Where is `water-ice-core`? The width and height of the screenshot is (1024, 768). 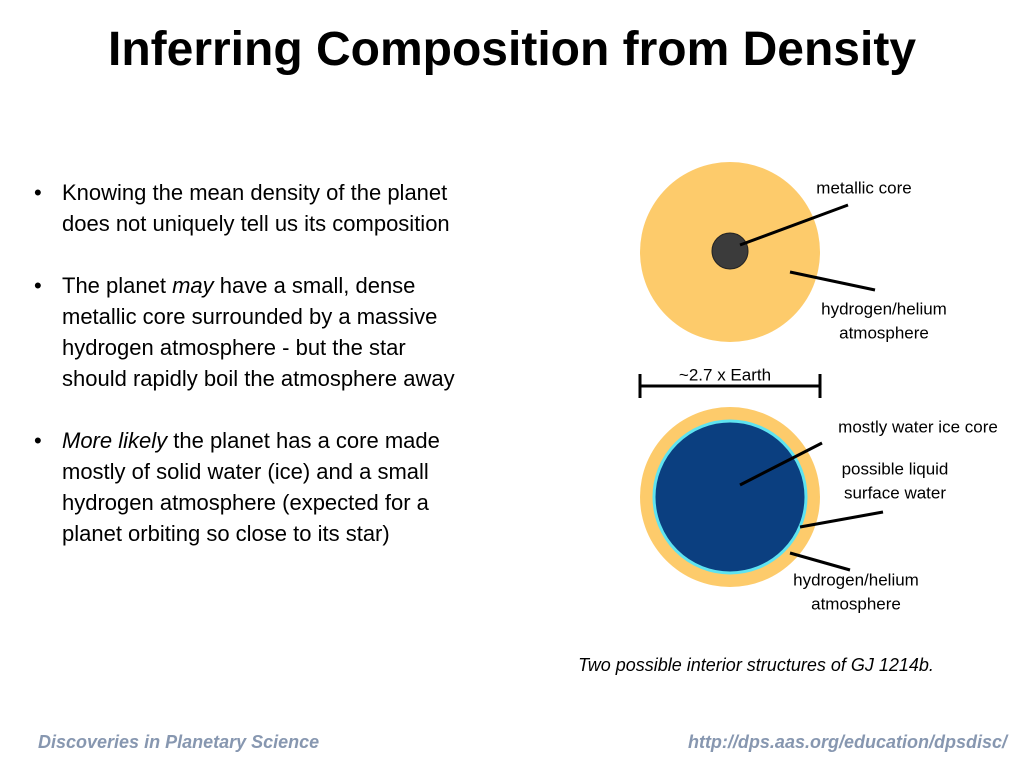 water-ice-core is located at coordinates (730, 497).